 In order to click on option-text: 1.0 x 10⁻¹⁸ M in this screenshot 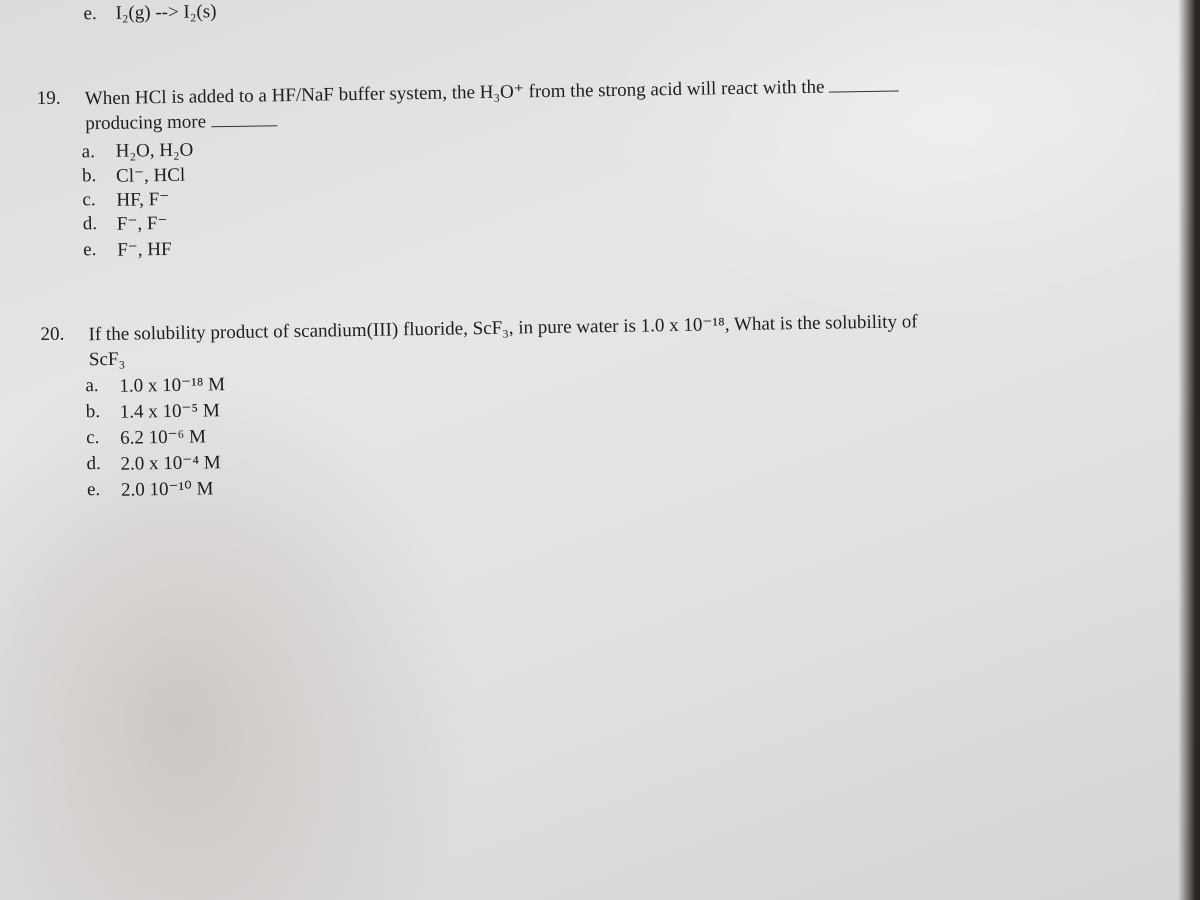, I will do `click(172, 385)`.